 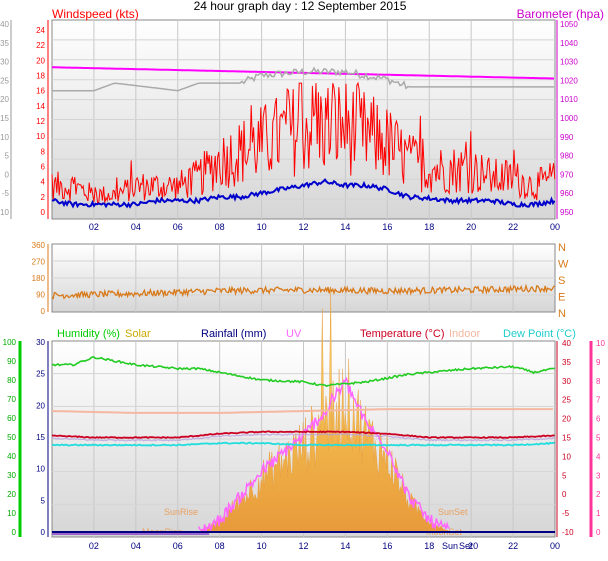 What do you see at coordinates (539, 334) in the screenshot?
I see `legend-dewpoint: Dew Point (°C)` at bounding box center [539, 334].